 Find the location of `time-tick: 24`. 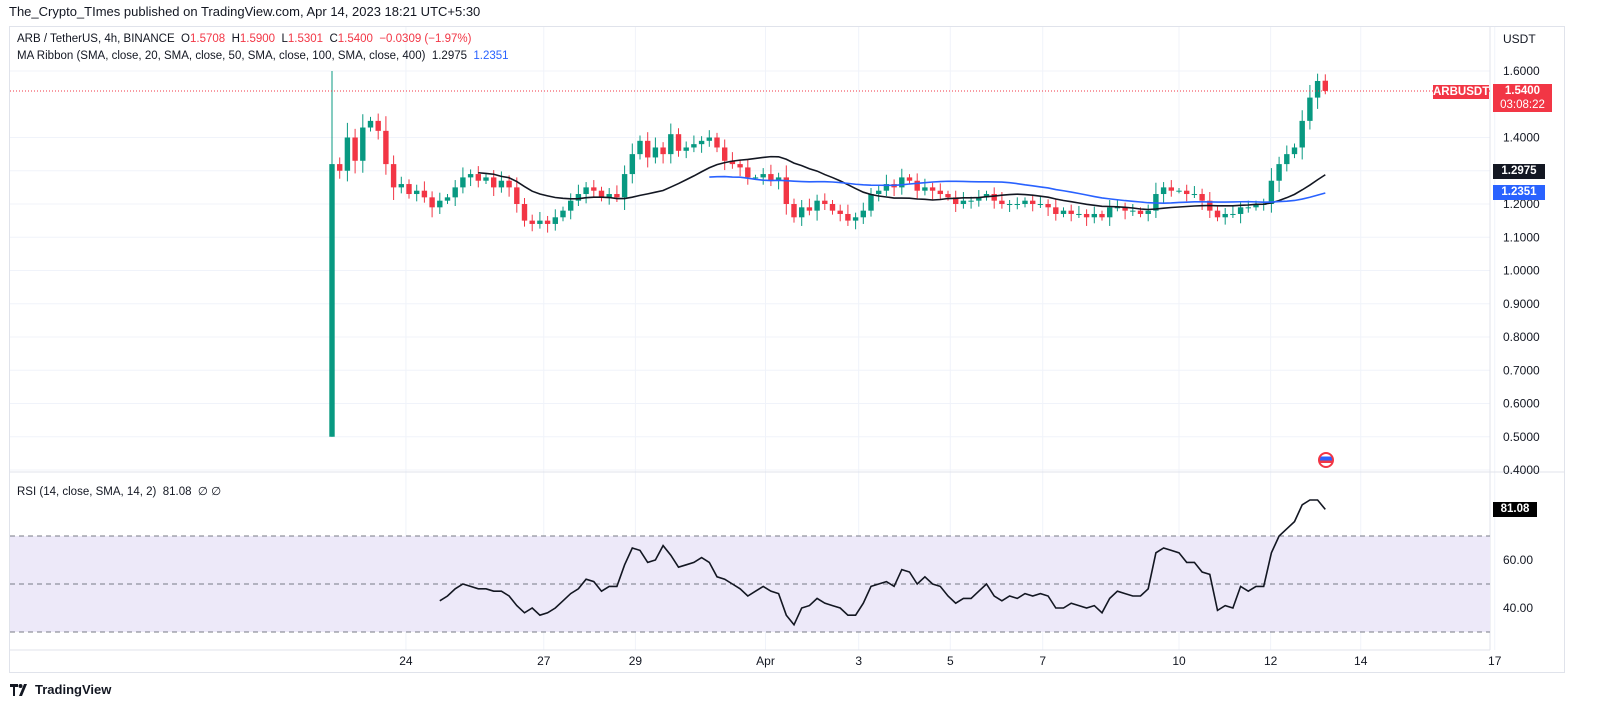

time-tick: 24 is located at coordinates (406, 661).